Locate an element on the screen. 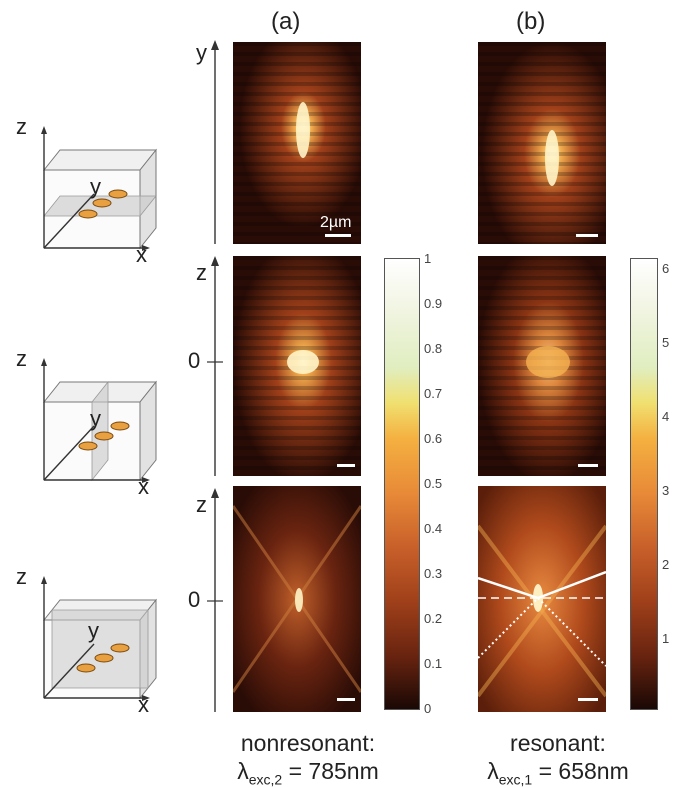  cbar-a-tick: 0 is located at coordinates (428, 708).